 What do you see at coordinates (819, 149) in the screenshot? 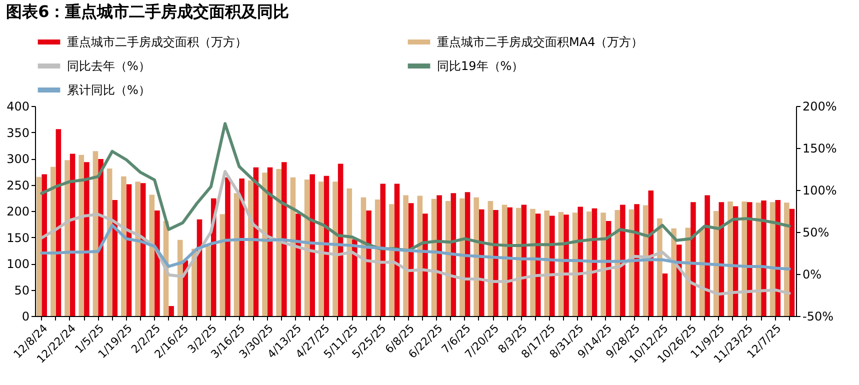
I see `y2-tick-label: 150%` at bounding box center [819, 149].